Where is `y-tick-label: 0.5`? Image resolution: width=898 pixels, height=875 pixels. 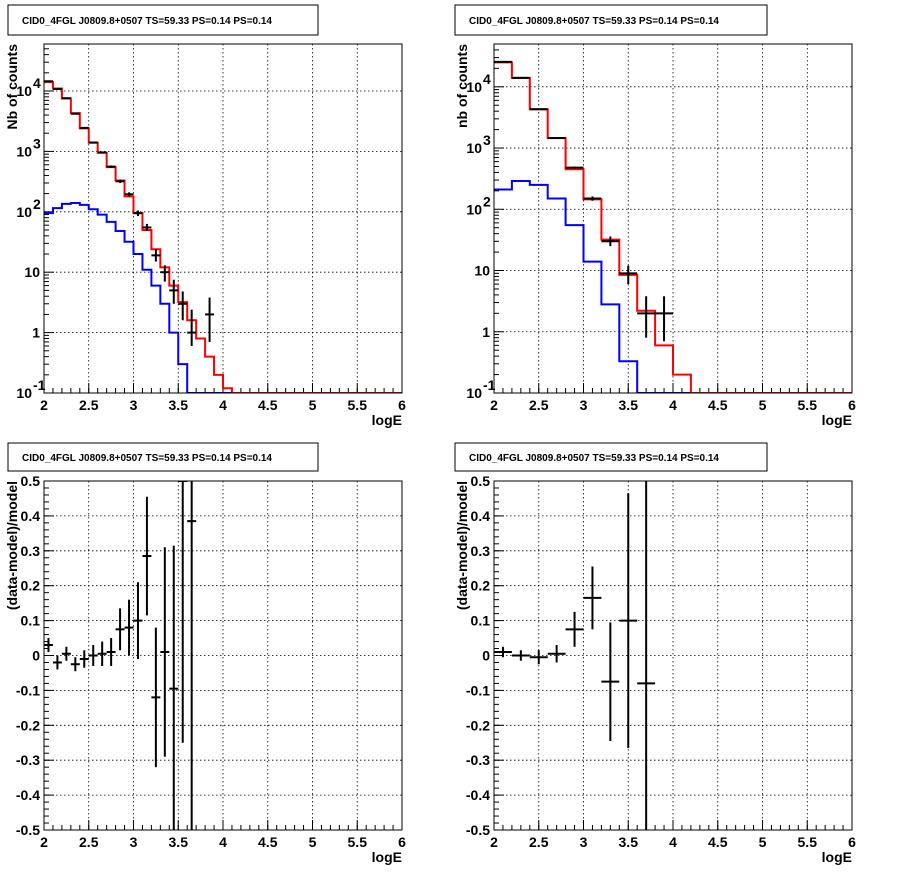
y-tick-label: 0.5 is located at coordinates (31, 481).